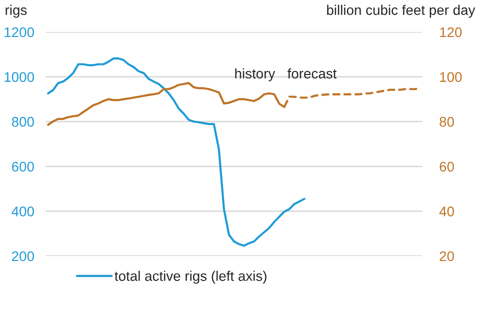 The image size is (480, 320). Describe the element at coordinates (16, 11) in the screenshot. I see `y-axis-title: rigs` at that location.